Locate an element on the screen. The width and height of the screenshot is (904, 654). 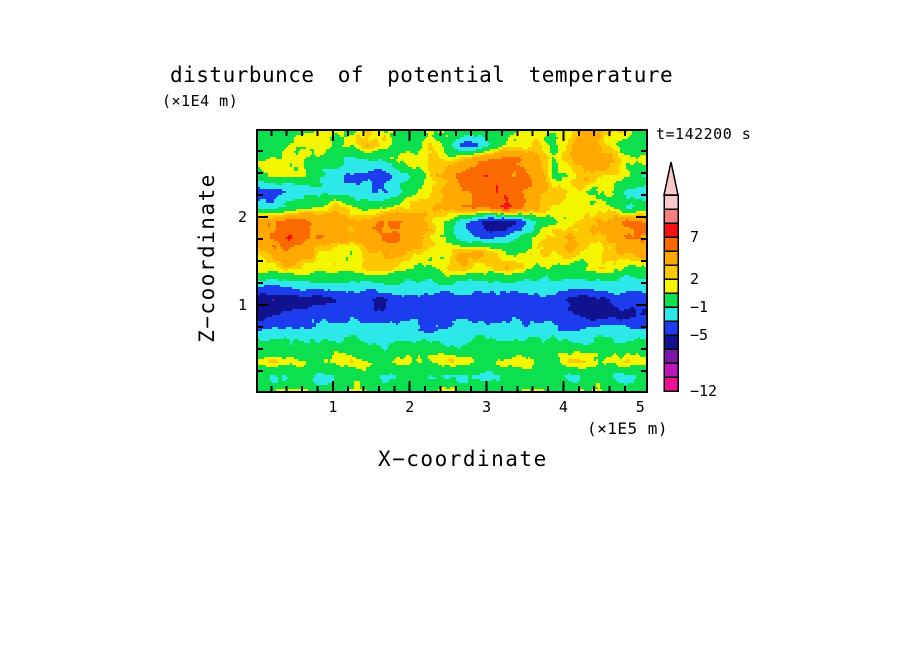
x-tick-label-4: 4 is located at coordinates (563, 407).